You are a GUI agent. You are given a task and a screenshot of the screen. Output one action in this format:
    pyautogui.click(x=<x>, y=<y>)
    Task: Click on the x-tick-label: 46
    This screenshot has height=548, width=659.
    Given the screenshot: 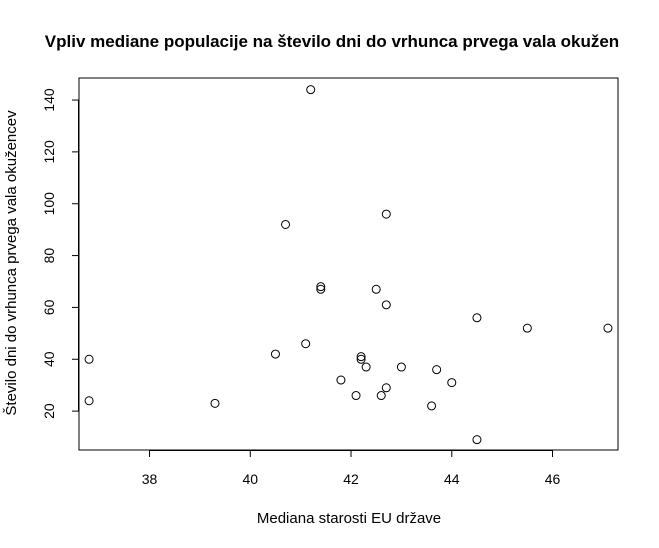 What is the action you would take?
    pyautogui.click(x=553, y=479)
    